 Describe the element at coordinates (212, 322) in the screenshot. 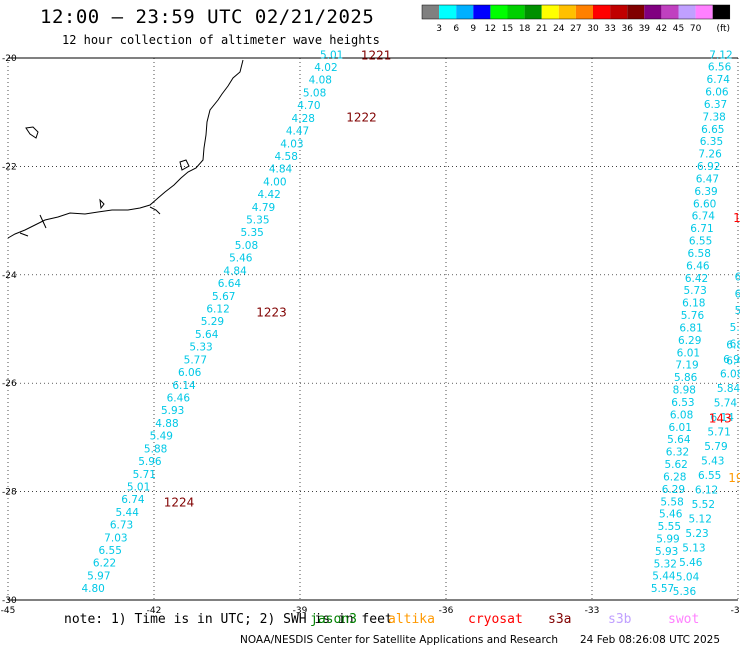

I see `swh-value: 5.29` at that location.